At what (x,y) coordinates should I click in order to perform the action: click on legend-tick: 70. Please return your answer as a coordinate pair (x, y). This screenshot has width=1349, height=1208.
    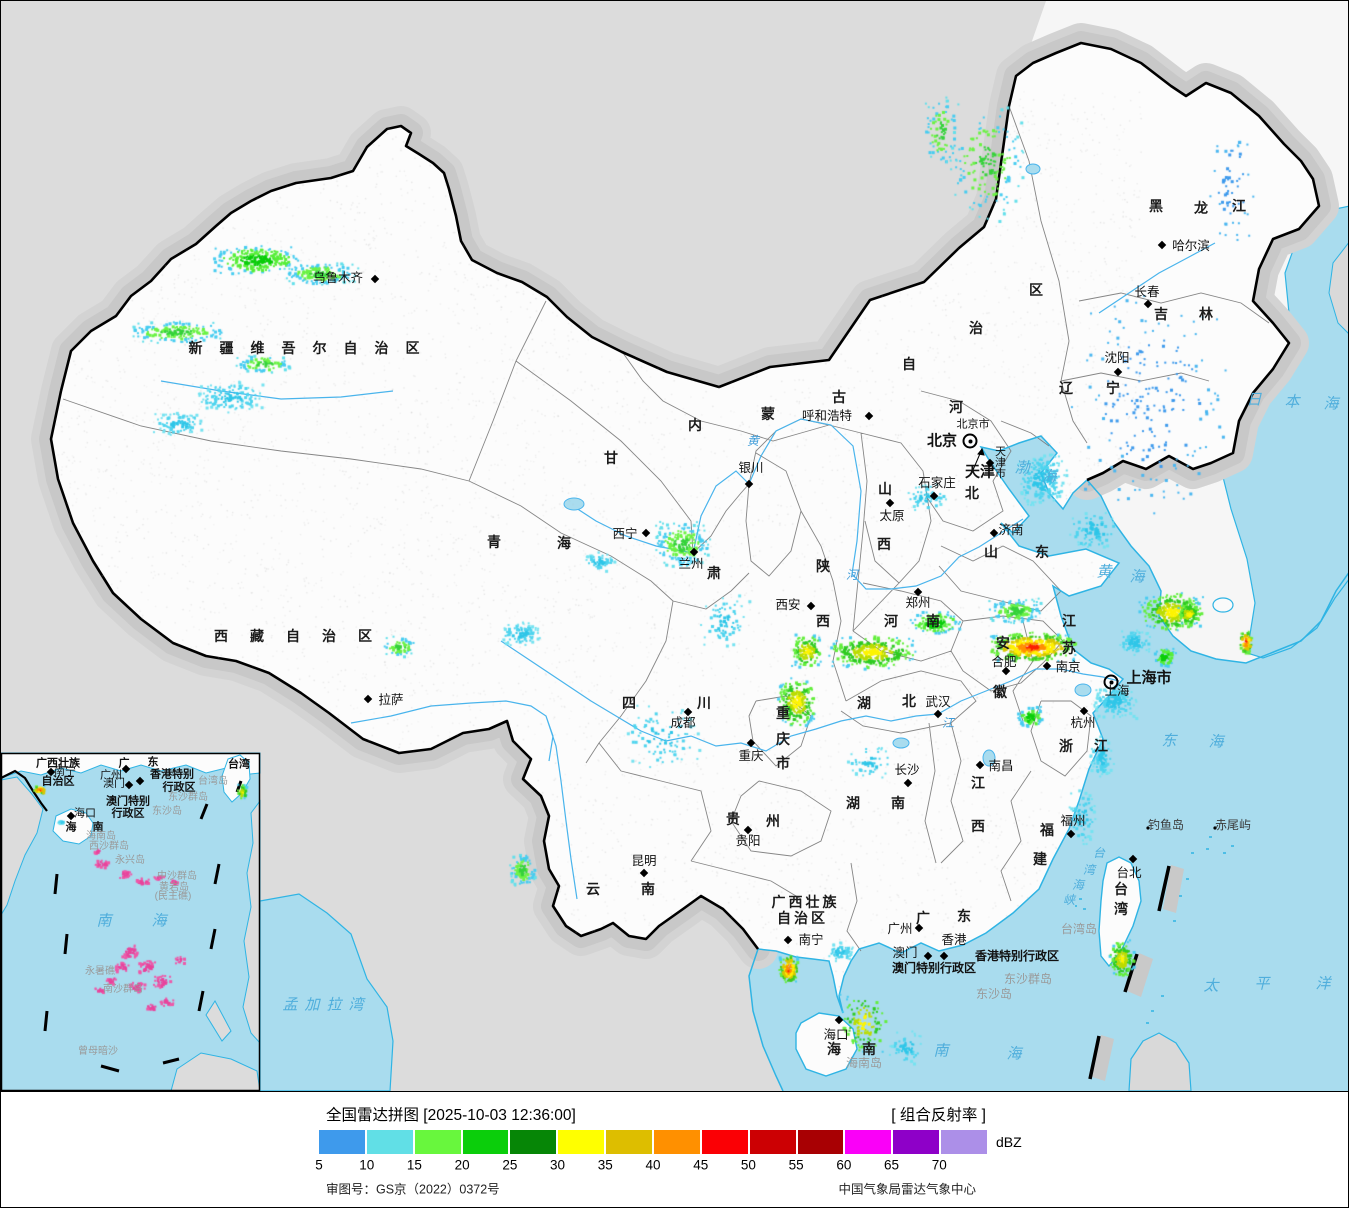
    Looking at the image, I should click on (939, 1165).